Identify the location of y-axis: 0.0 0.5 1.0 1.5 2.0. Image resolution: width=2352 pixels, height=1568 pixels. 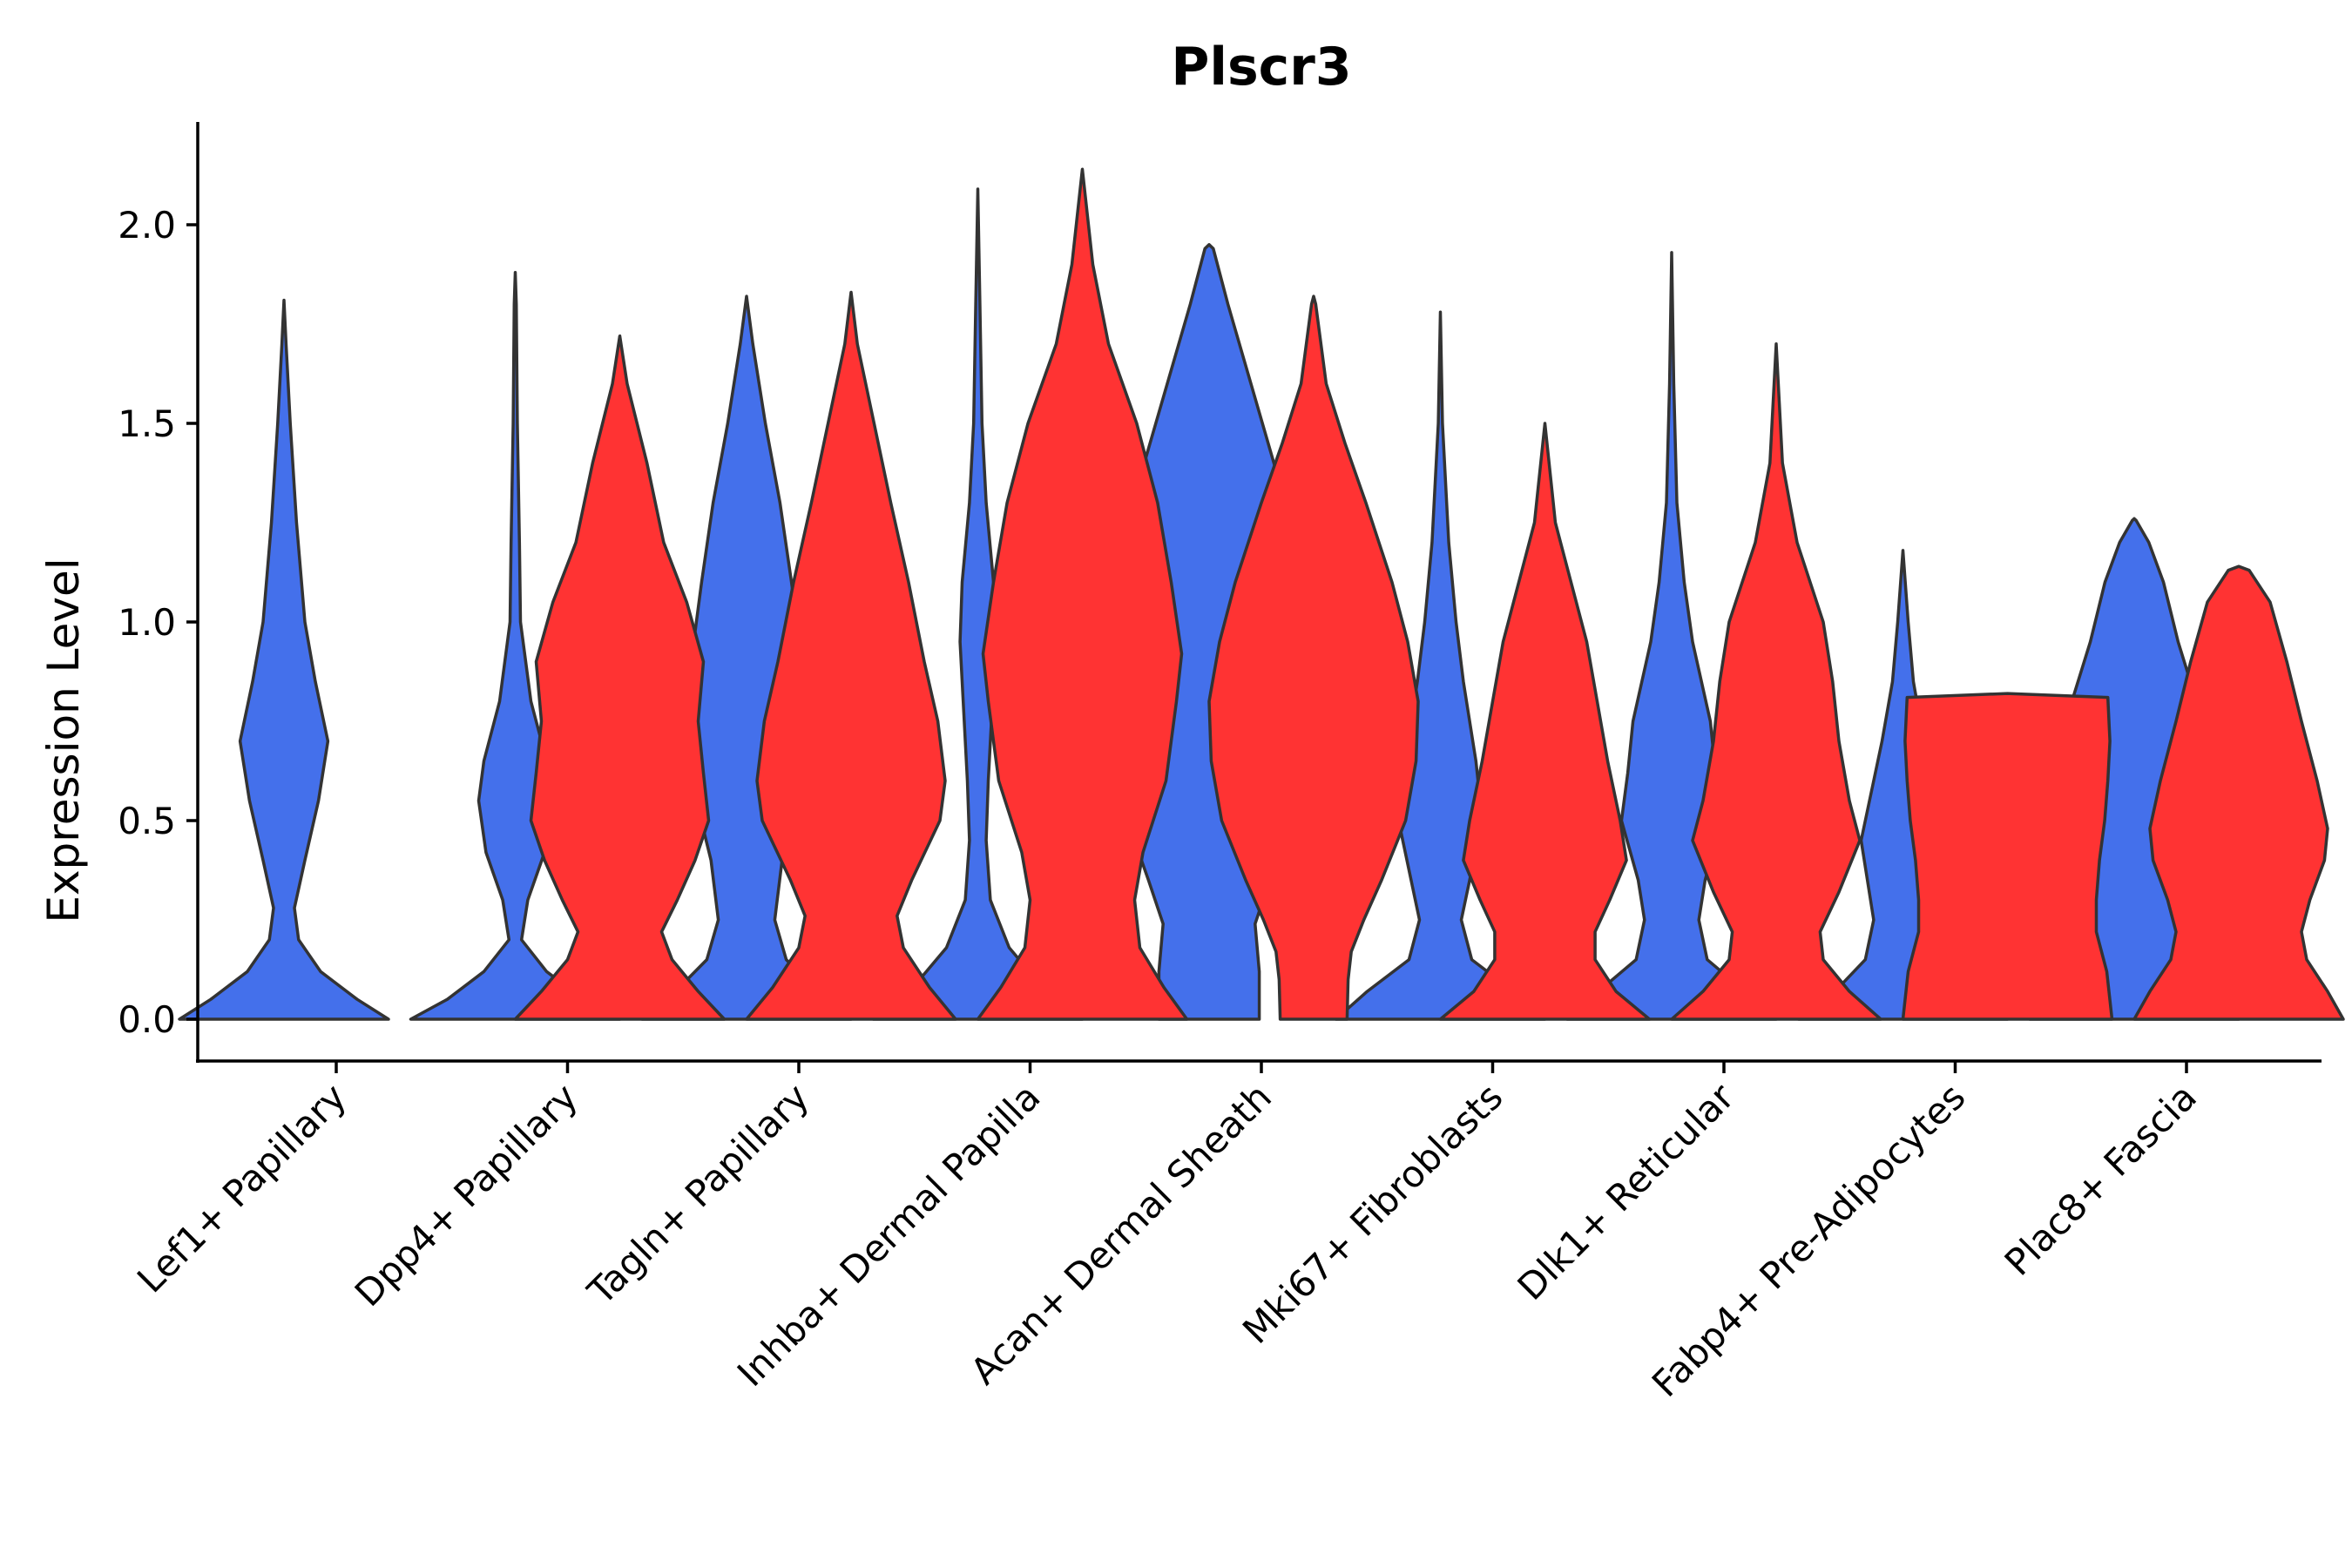
(158, 592).